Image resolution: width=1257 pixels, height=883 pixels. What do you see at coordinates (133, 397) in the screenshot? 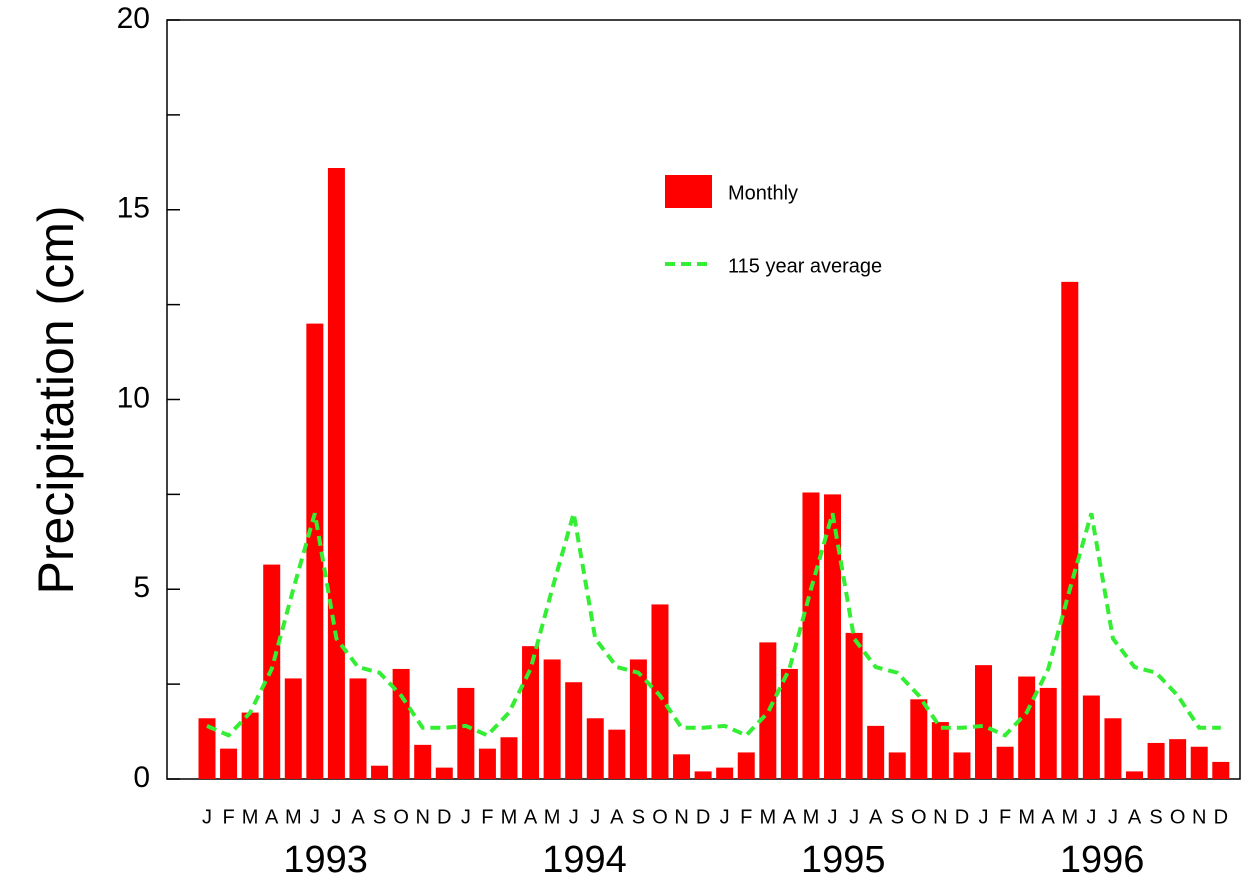
I see `y-tick-label: 10` at bounding box center [133, 397].